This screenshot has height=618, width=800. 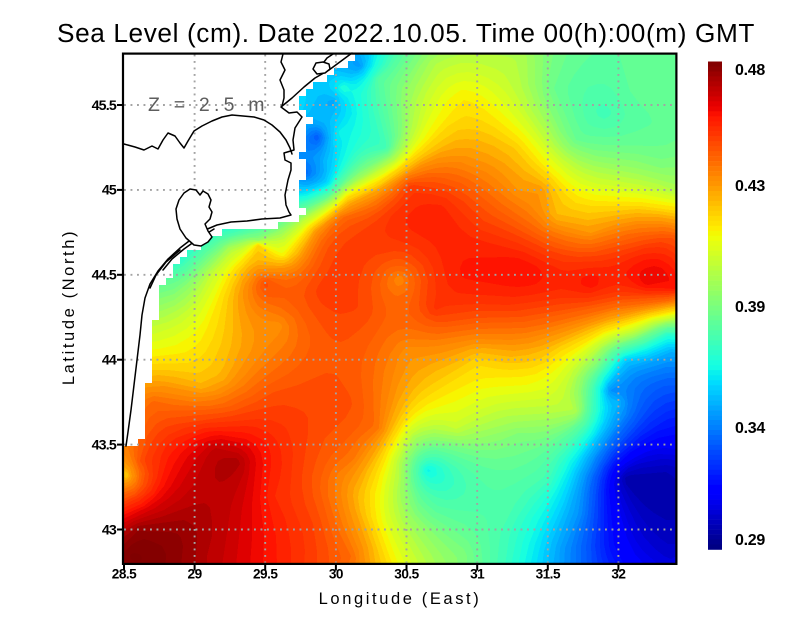 I want to click on svg-text: 0.43, so click(x=750, y=186).